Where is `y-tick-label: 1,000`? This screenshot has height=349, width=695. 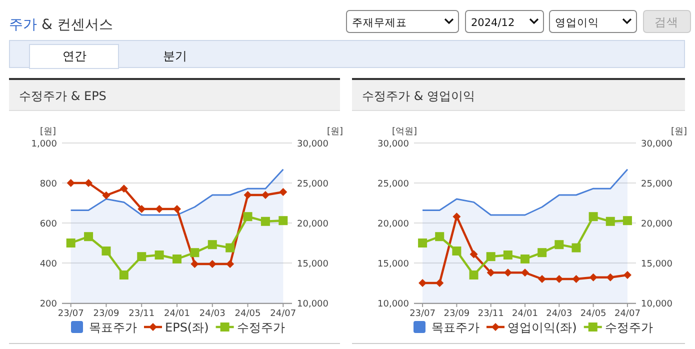 y-tick-label: 1,000 is located at coordinates (44, 145).